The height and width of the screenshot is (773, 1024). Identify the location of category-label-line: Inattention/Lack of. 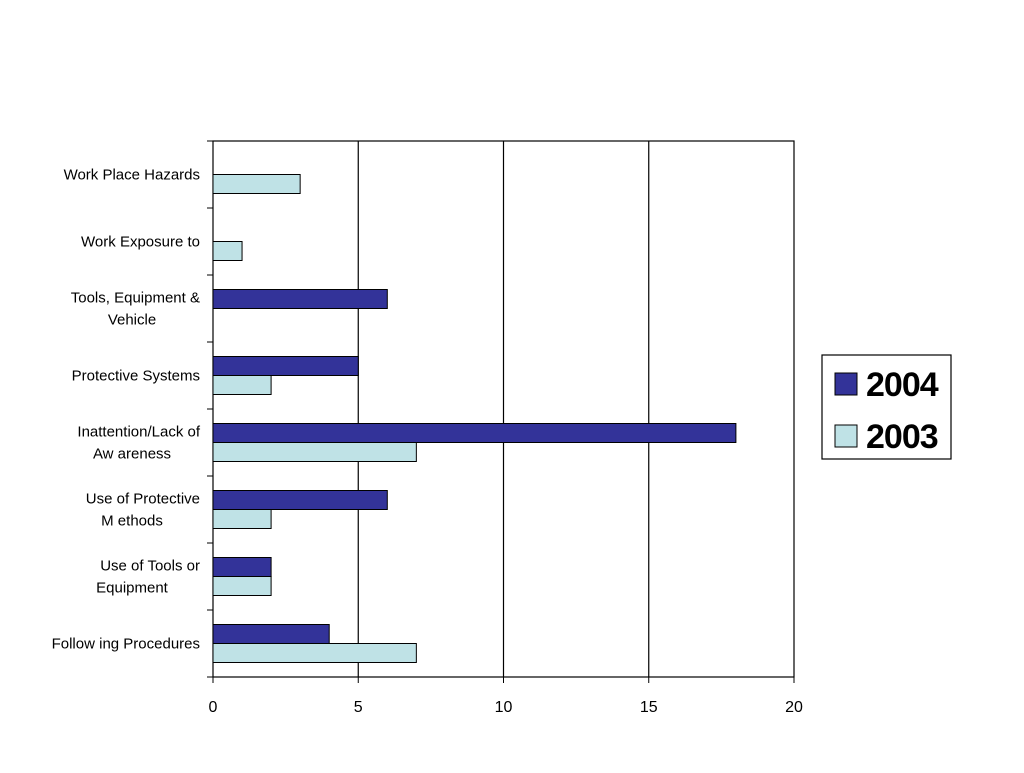
(138, 432).